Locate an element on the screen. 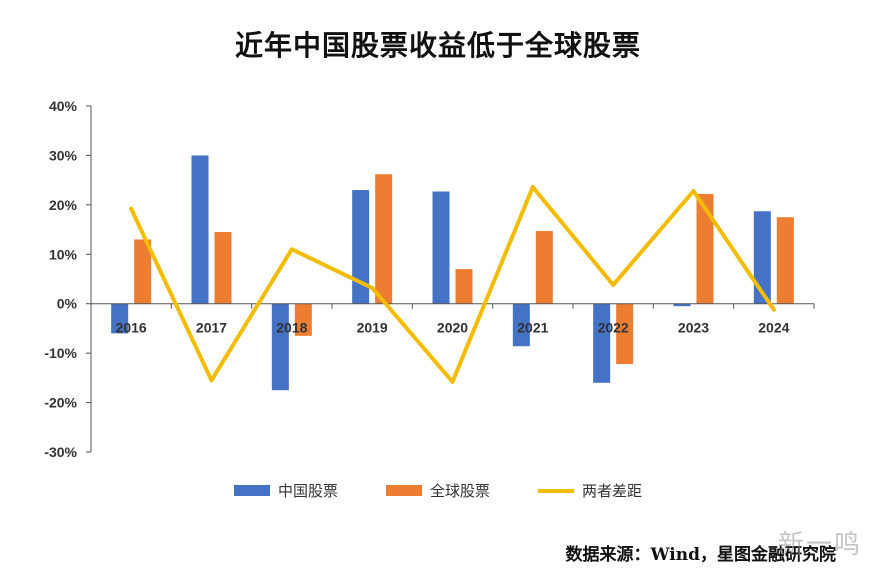 The height and width of the screenshot is (577, 876). watermark-logo: 新一鸣 is located at coordinates (819, 545).